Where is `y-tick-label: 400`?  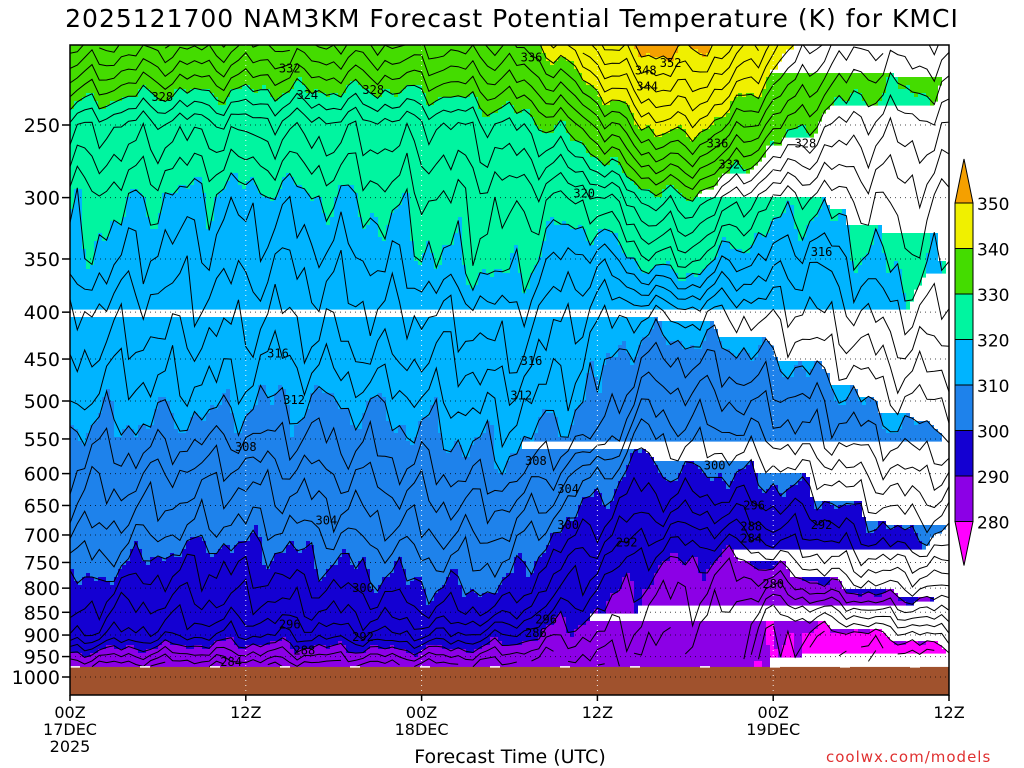 y-tick-label: 400 is located at coordinates (42, 313).